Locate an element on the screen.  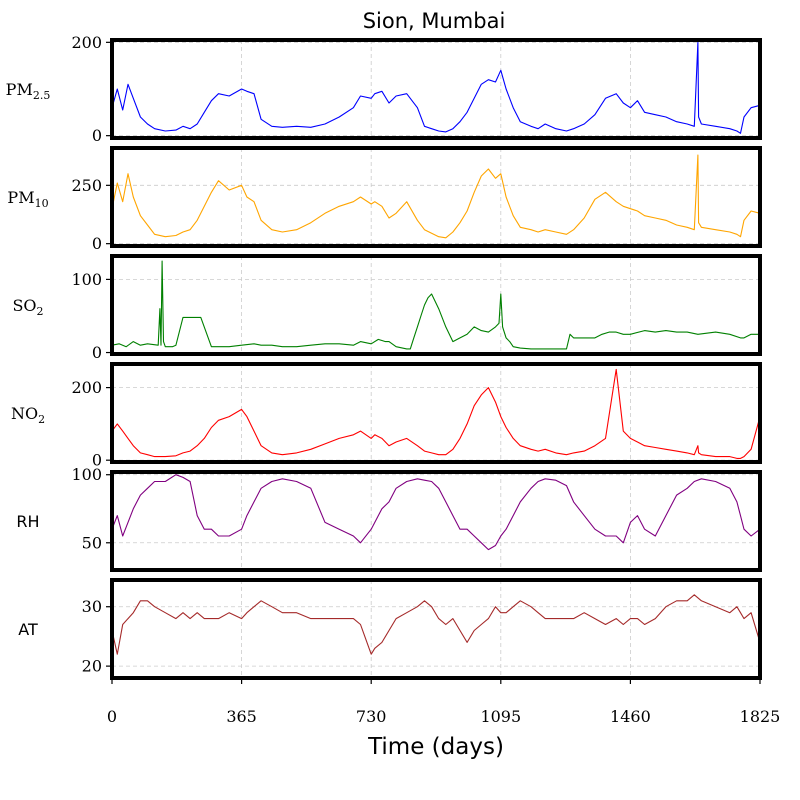
panel-pm25: 0 200 PM2.5 is located at coordinates (384, 89).